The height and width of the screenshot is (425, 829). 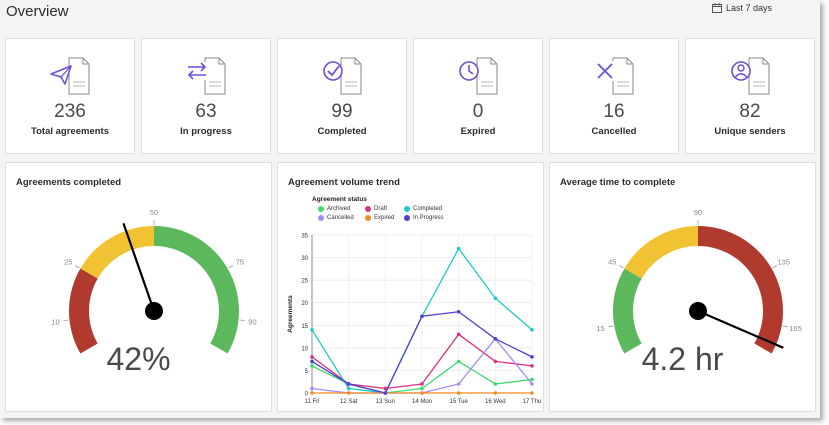 I want to click on kpi-card-completed: 99 Completed, so click(x=342, y=96).